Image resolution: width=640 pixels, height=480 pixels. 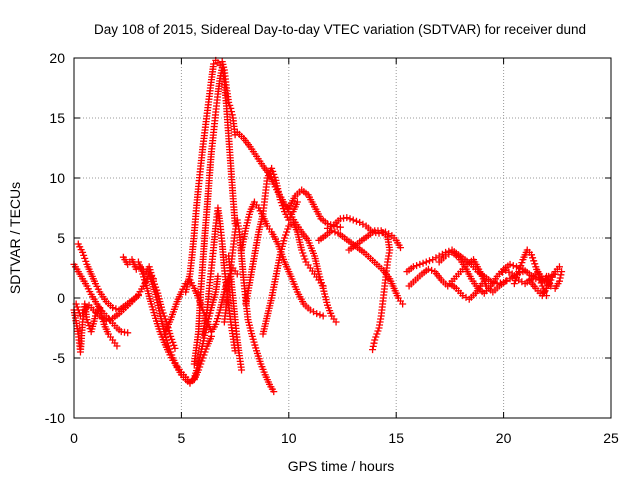 I want to click on y-tick-label: 10, so click(x=57, y=178).